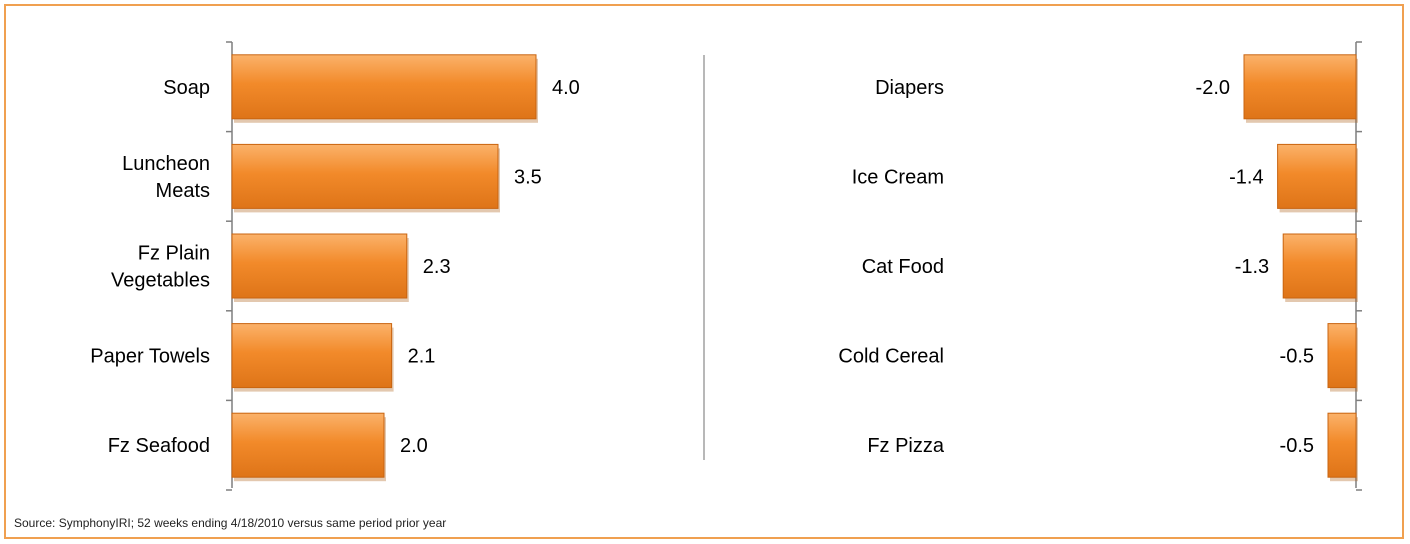 The width and height of the screenshot is (1410, 544). What do you see at coordinates (898, 177) in the screenshot?
I see `category-label: Ice Cream` at bounding box center [898, 177].